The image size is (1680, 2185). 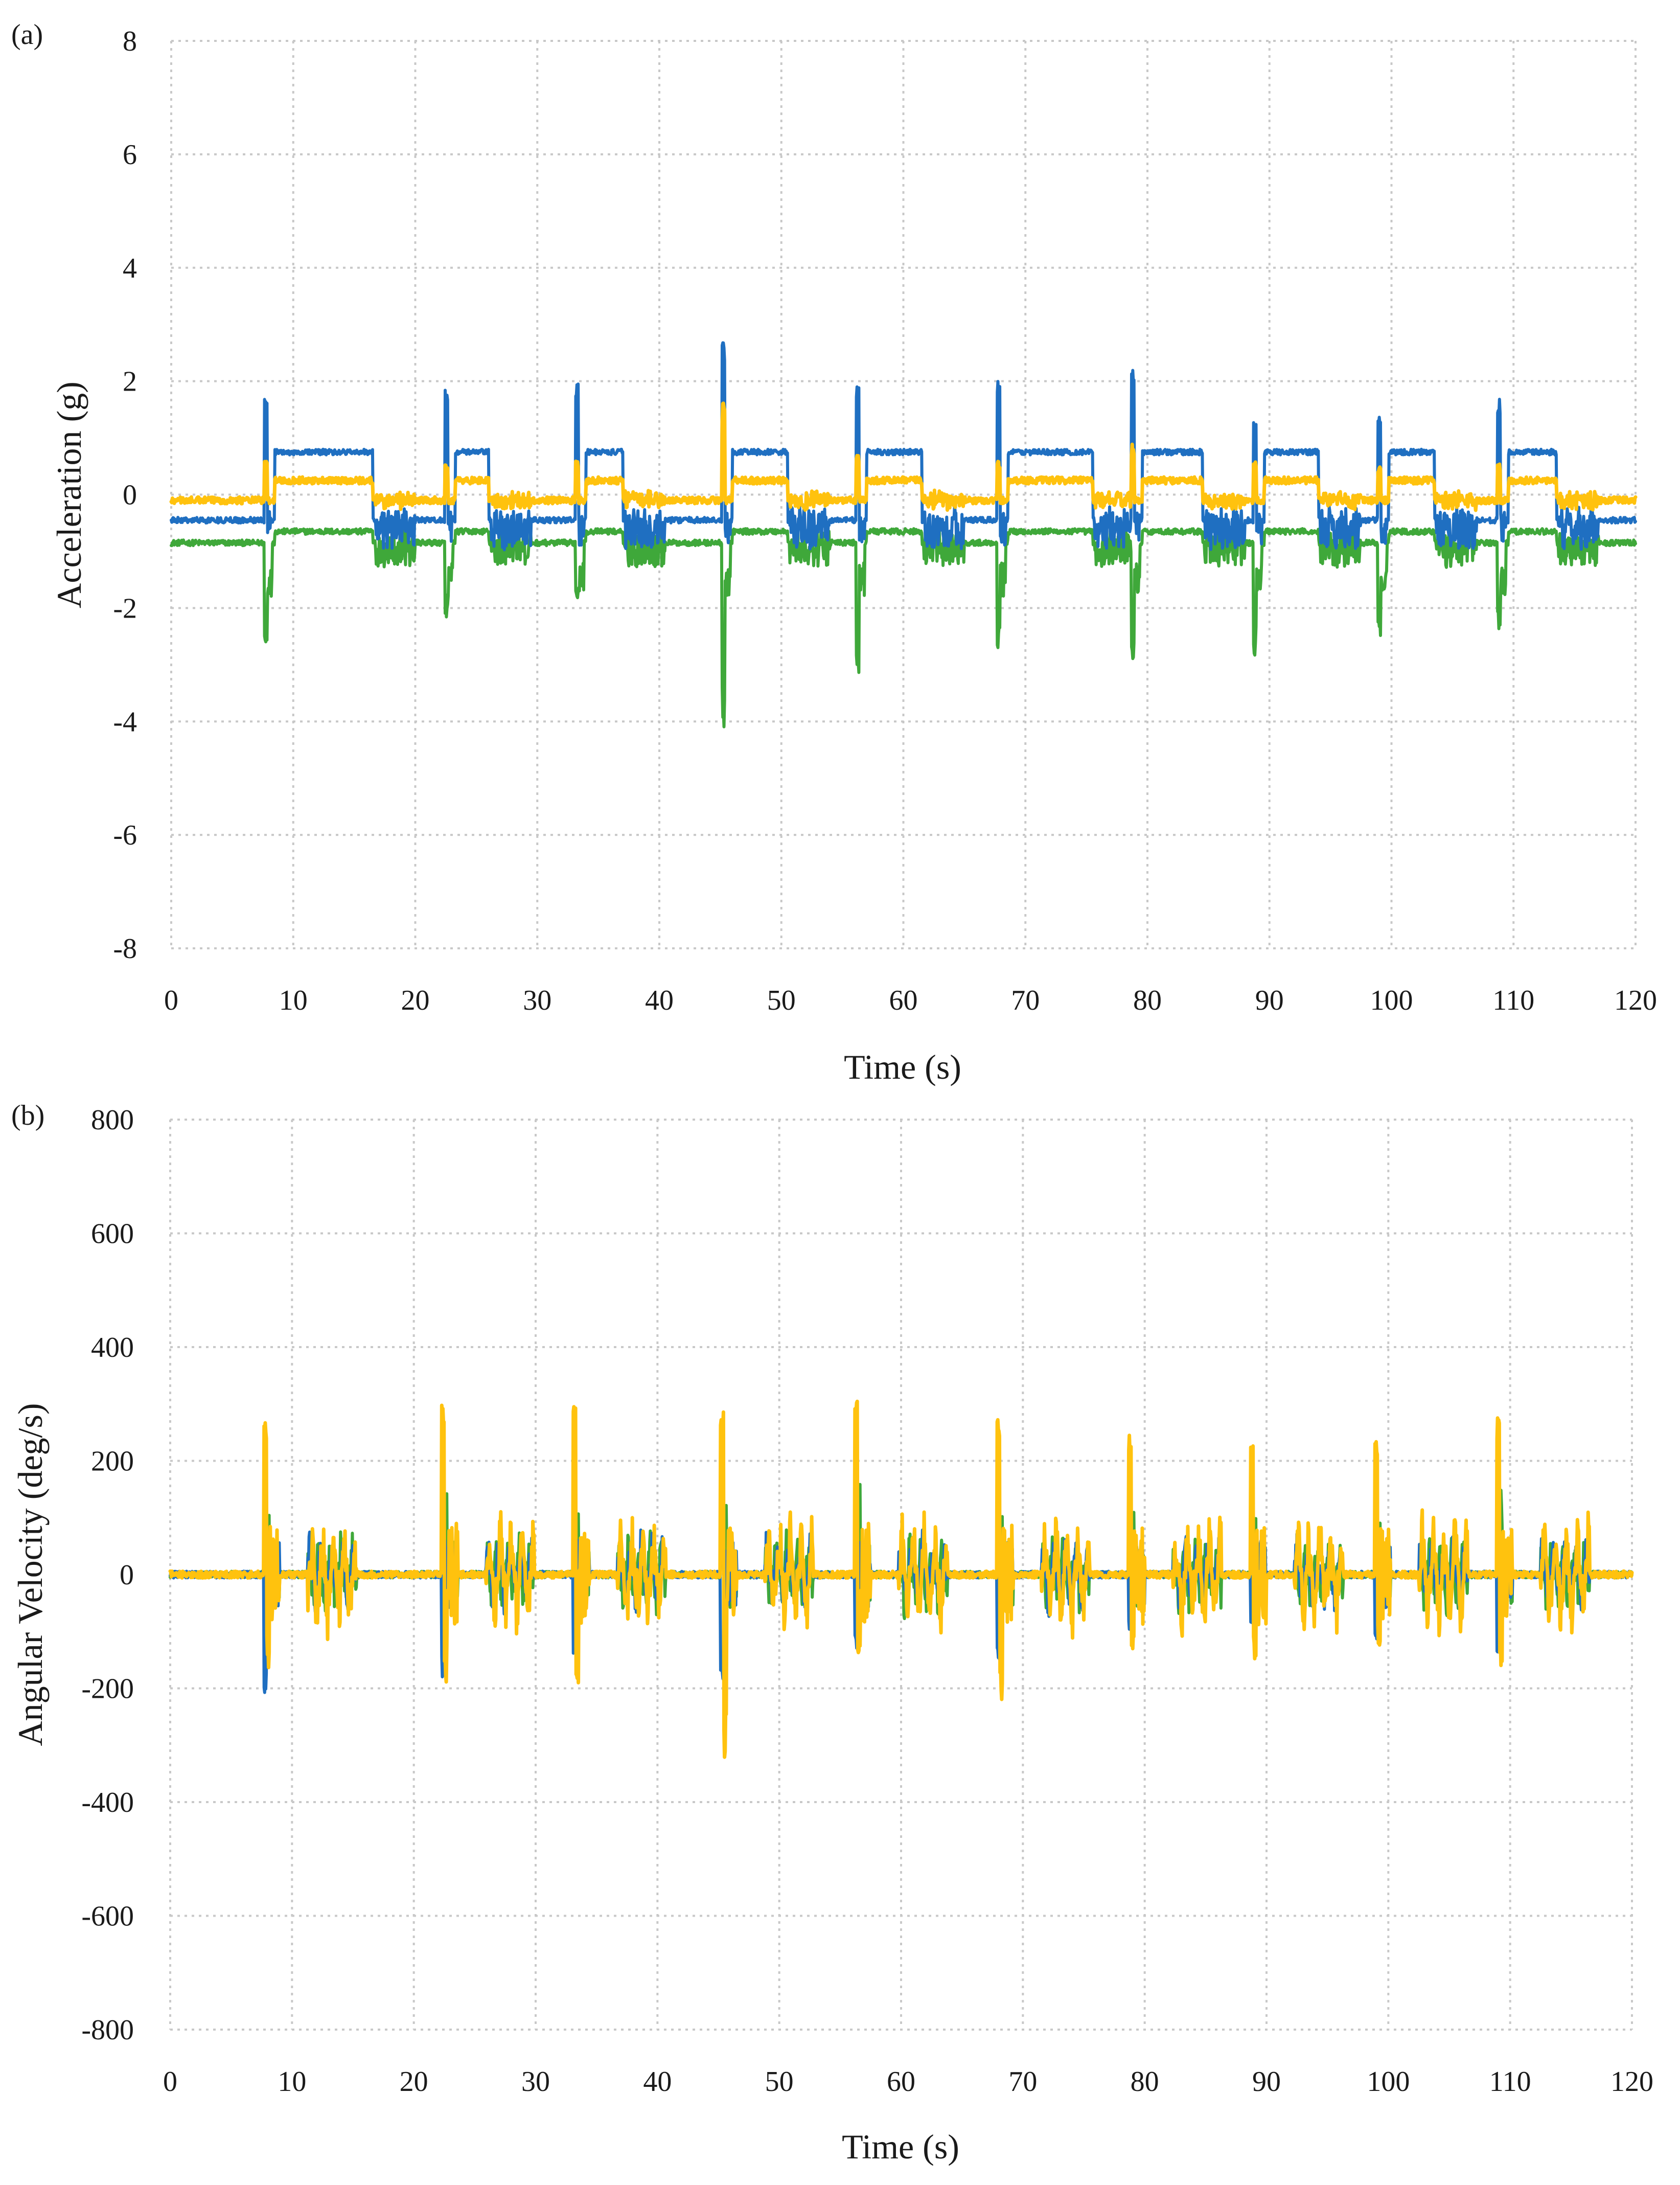 I want to click on panel-label-a: (a), so click(x=27, y=35).